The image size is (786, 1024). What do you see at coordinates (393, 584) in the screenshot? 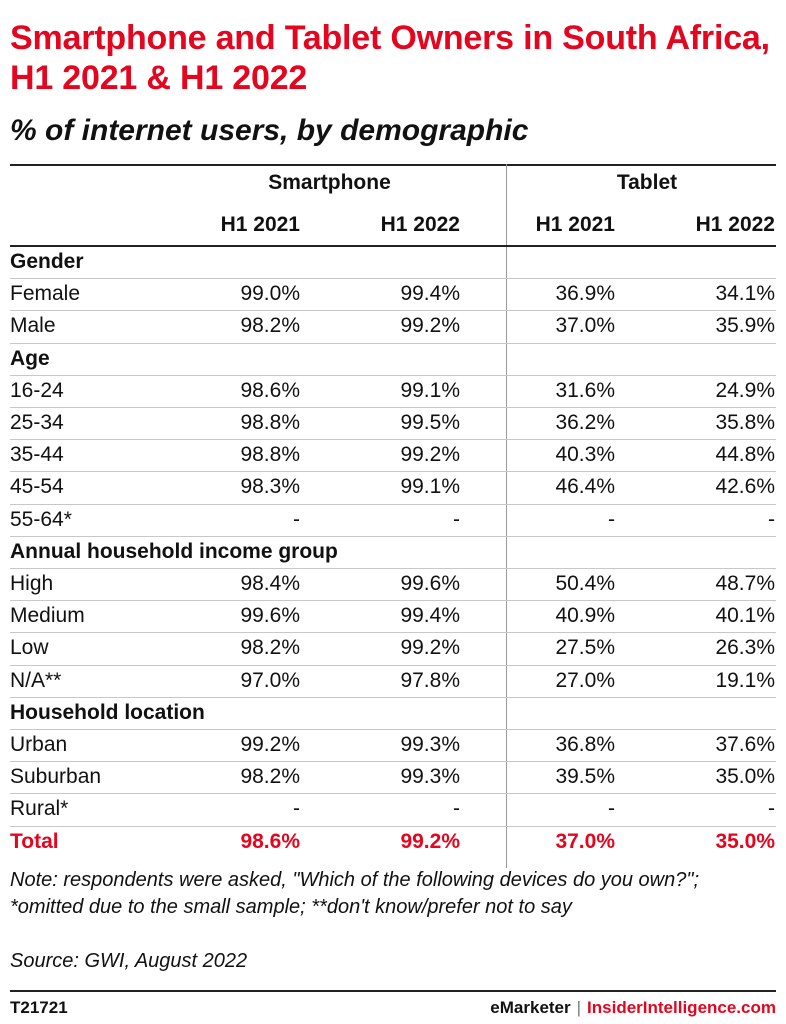
I see `table-row: High 98.4% 99.6% 50.4% 48.7%` at bounding box center [393, 584].